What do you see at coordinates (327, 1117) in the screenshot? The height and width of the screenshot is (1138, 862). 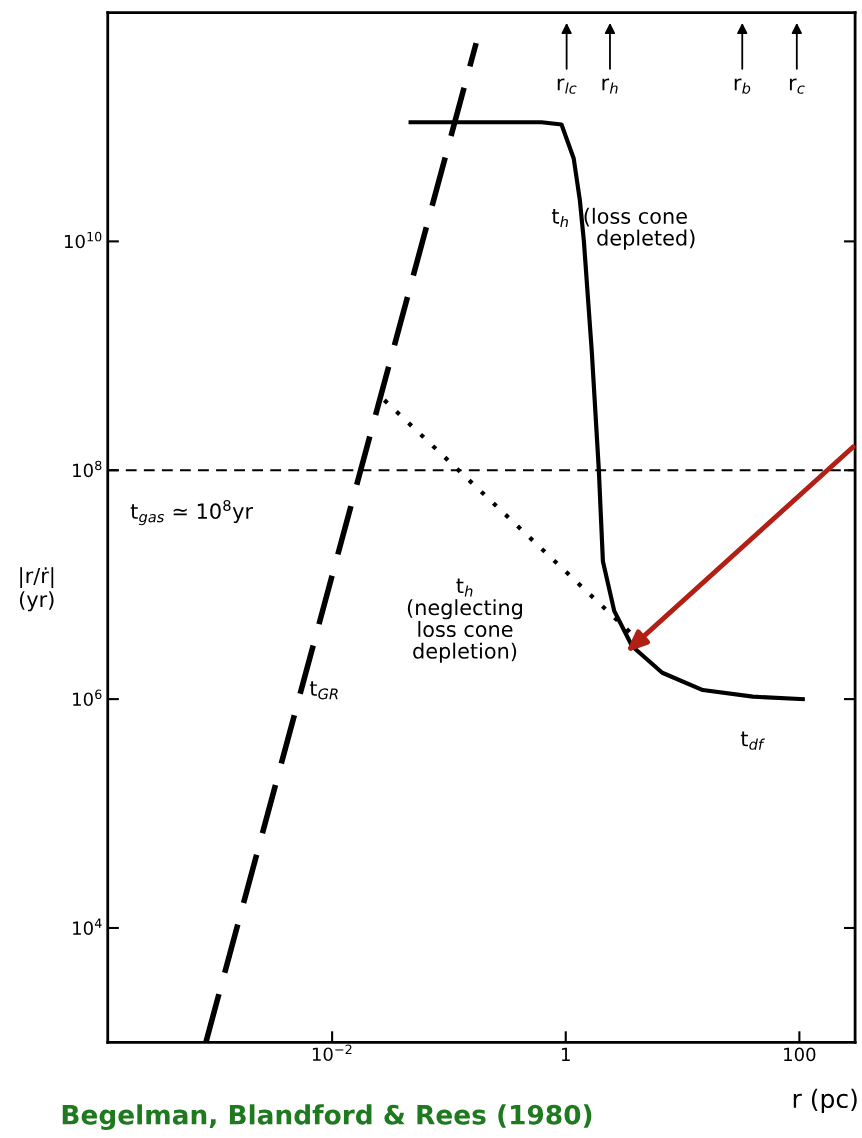 I see `text: Begelman, Blandford & Rees (1980)` at bounding box center [327, 1117].